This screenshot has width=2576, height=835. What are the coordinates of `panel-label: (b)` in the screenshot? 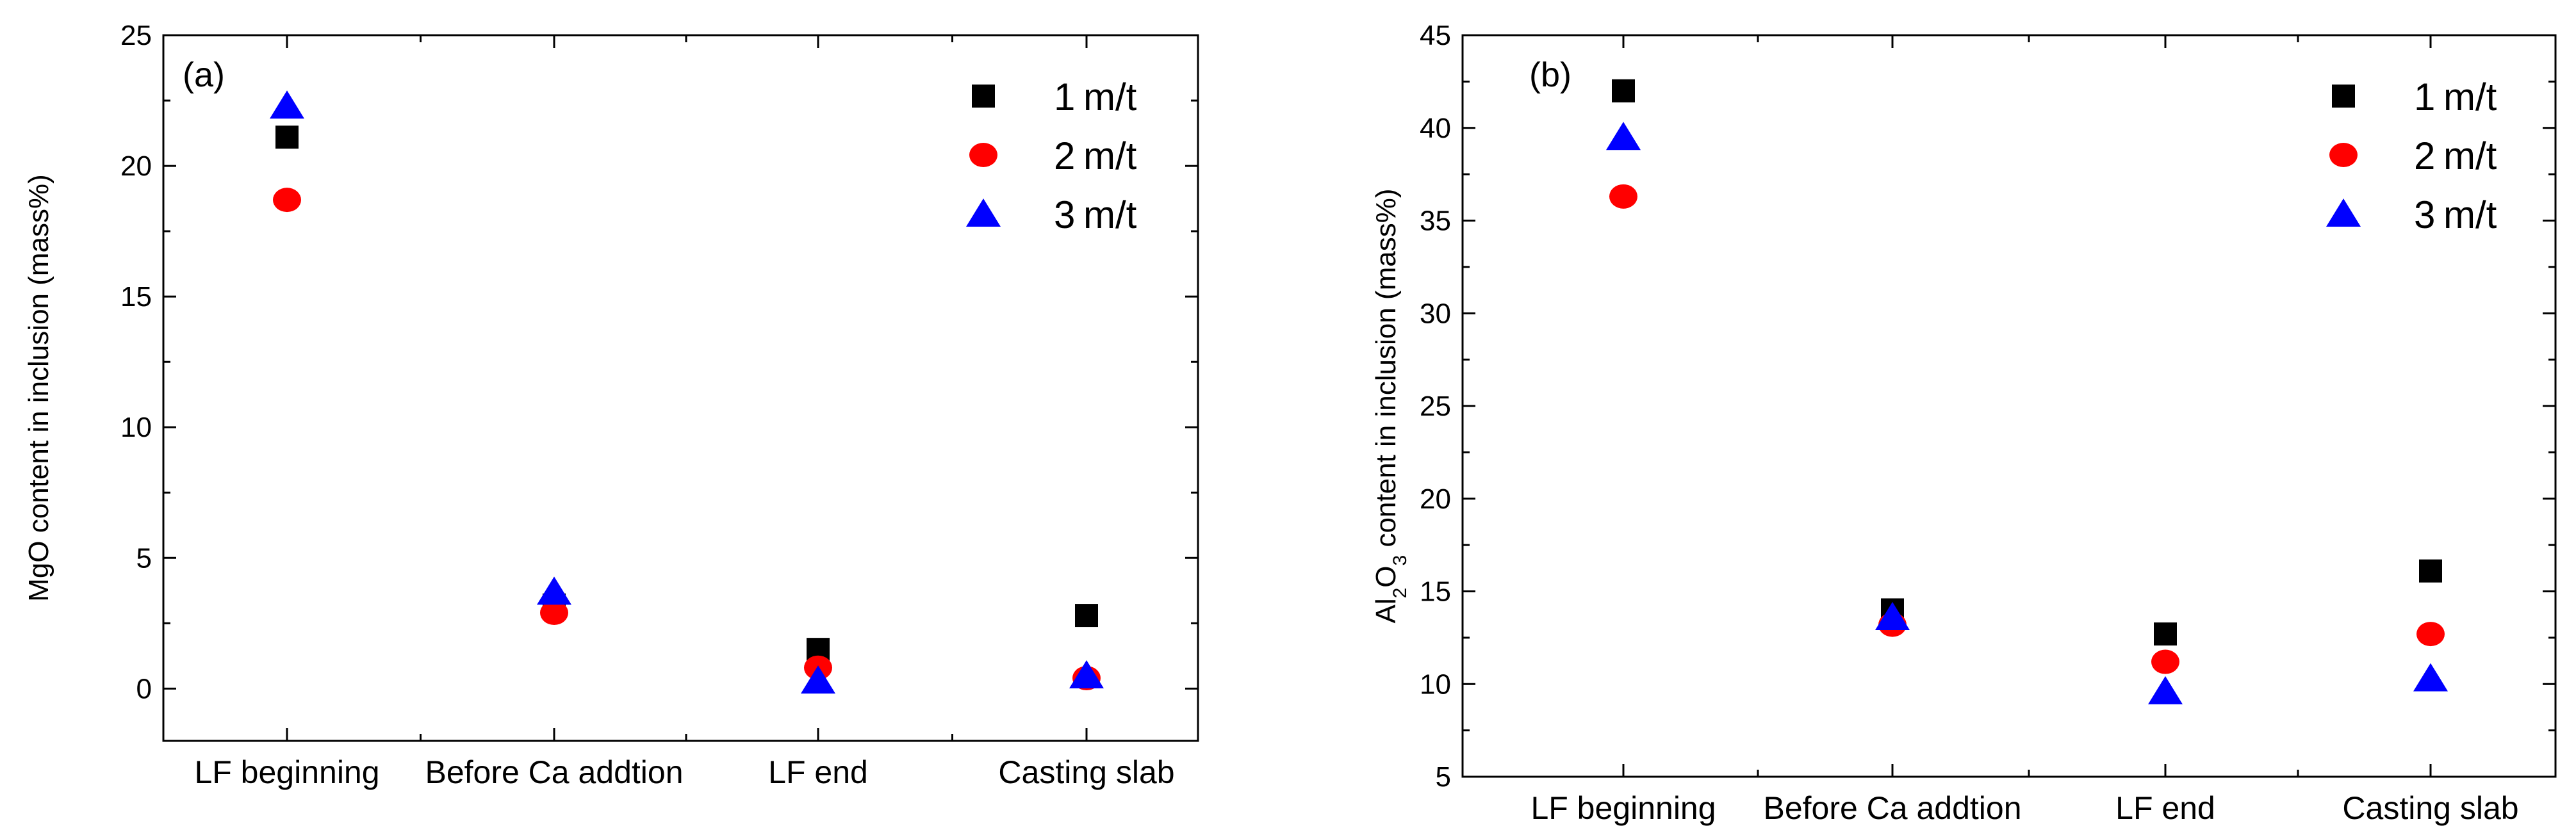 It's located at (1550, 75).